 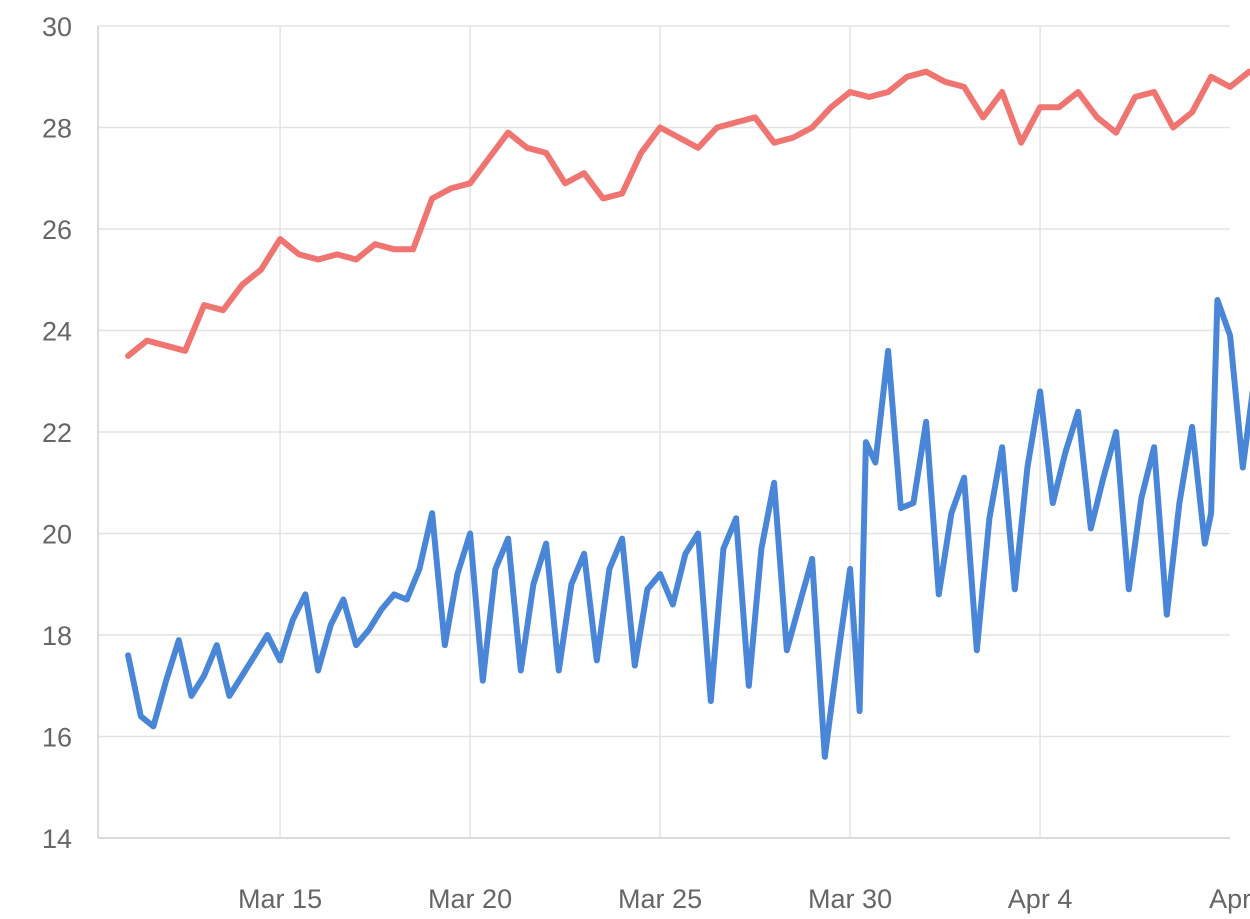 What do you see at coordinates (470, 899) in the screenshot?
I see `x-tick-label: Mar 20` at bounding box center [470, 899].